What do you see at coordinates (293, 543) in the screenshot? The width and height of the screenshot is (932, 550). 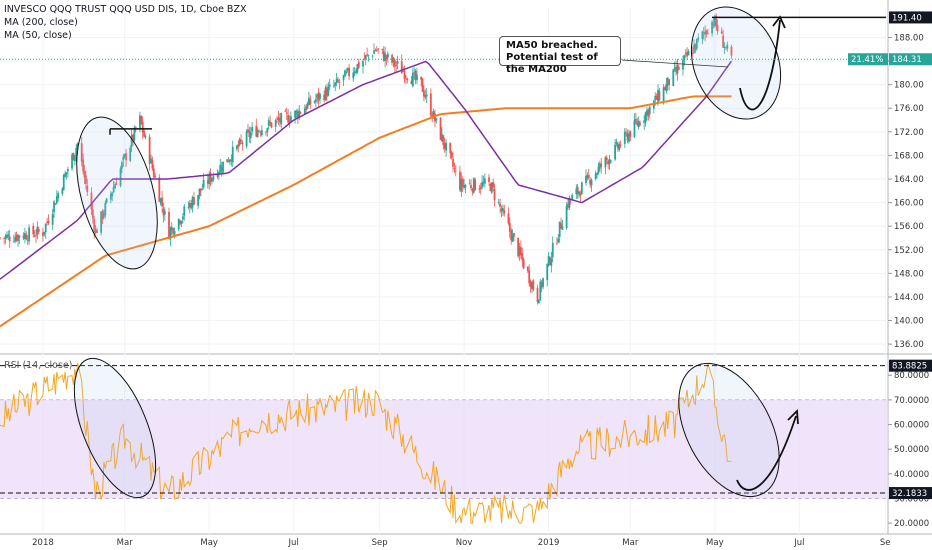 I see `time-tick-label: Jul` at bounding box center [293, 543].